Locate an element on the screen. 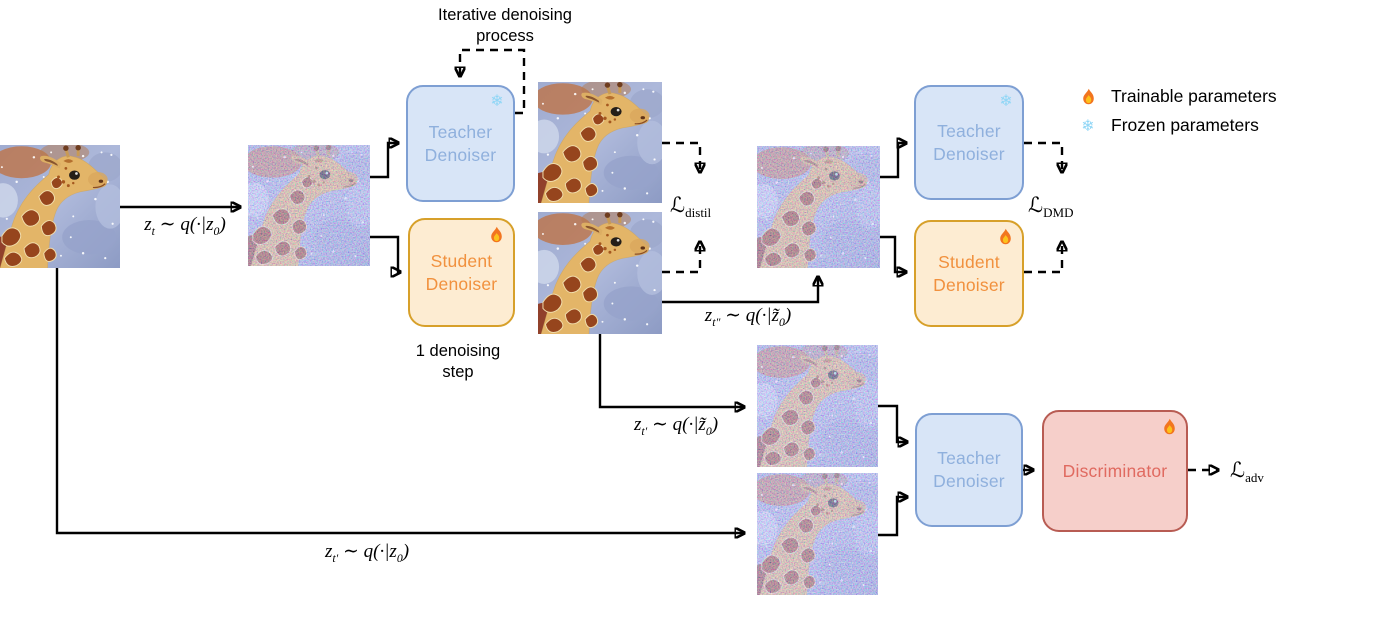  arrow-zt-to-teacher1 is located at coordinates (384, 161).